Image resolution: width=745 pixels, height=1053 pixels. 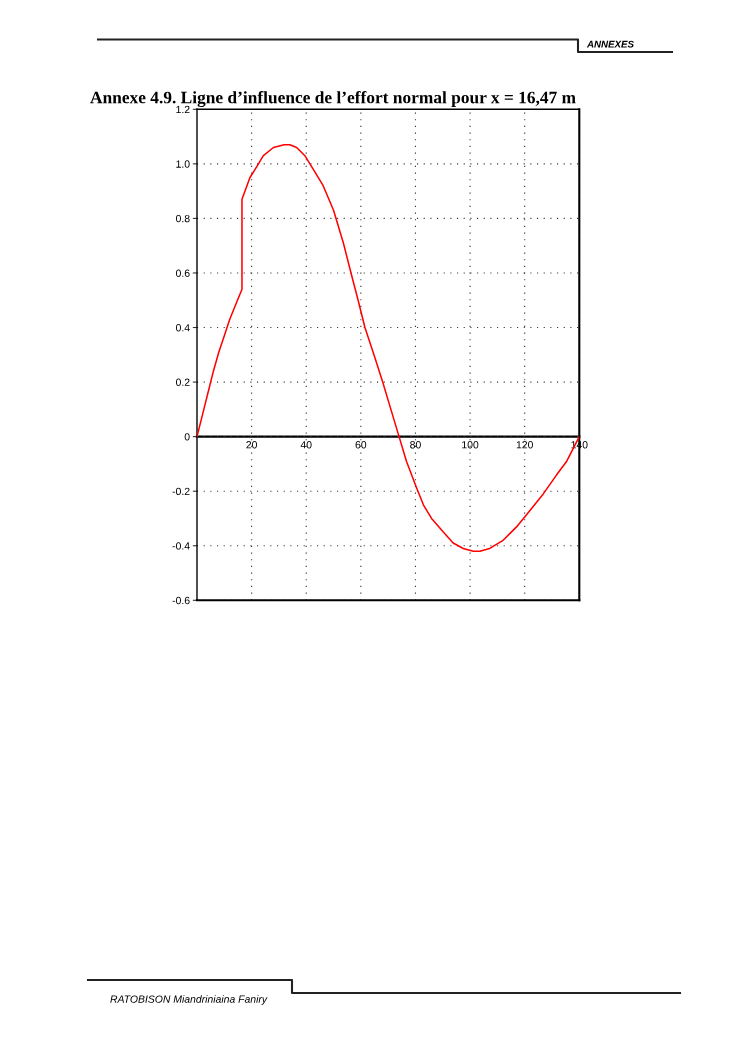 I want to click on y-tick-label: 1.2, so click(x=183, y=109).